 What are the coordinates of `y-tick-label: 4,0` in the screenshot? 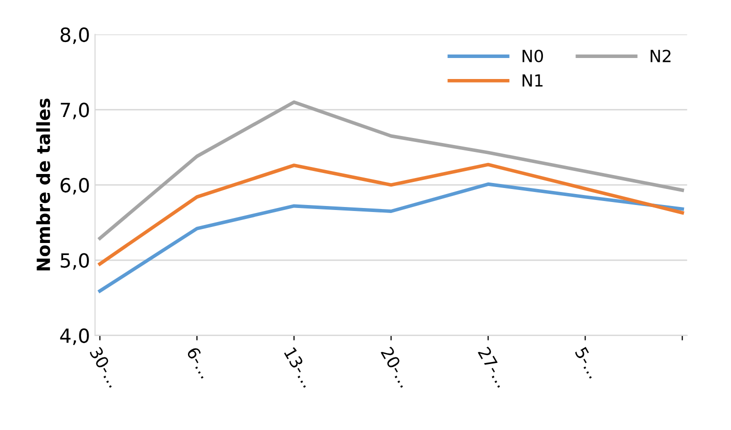 It's located at (74, 337).